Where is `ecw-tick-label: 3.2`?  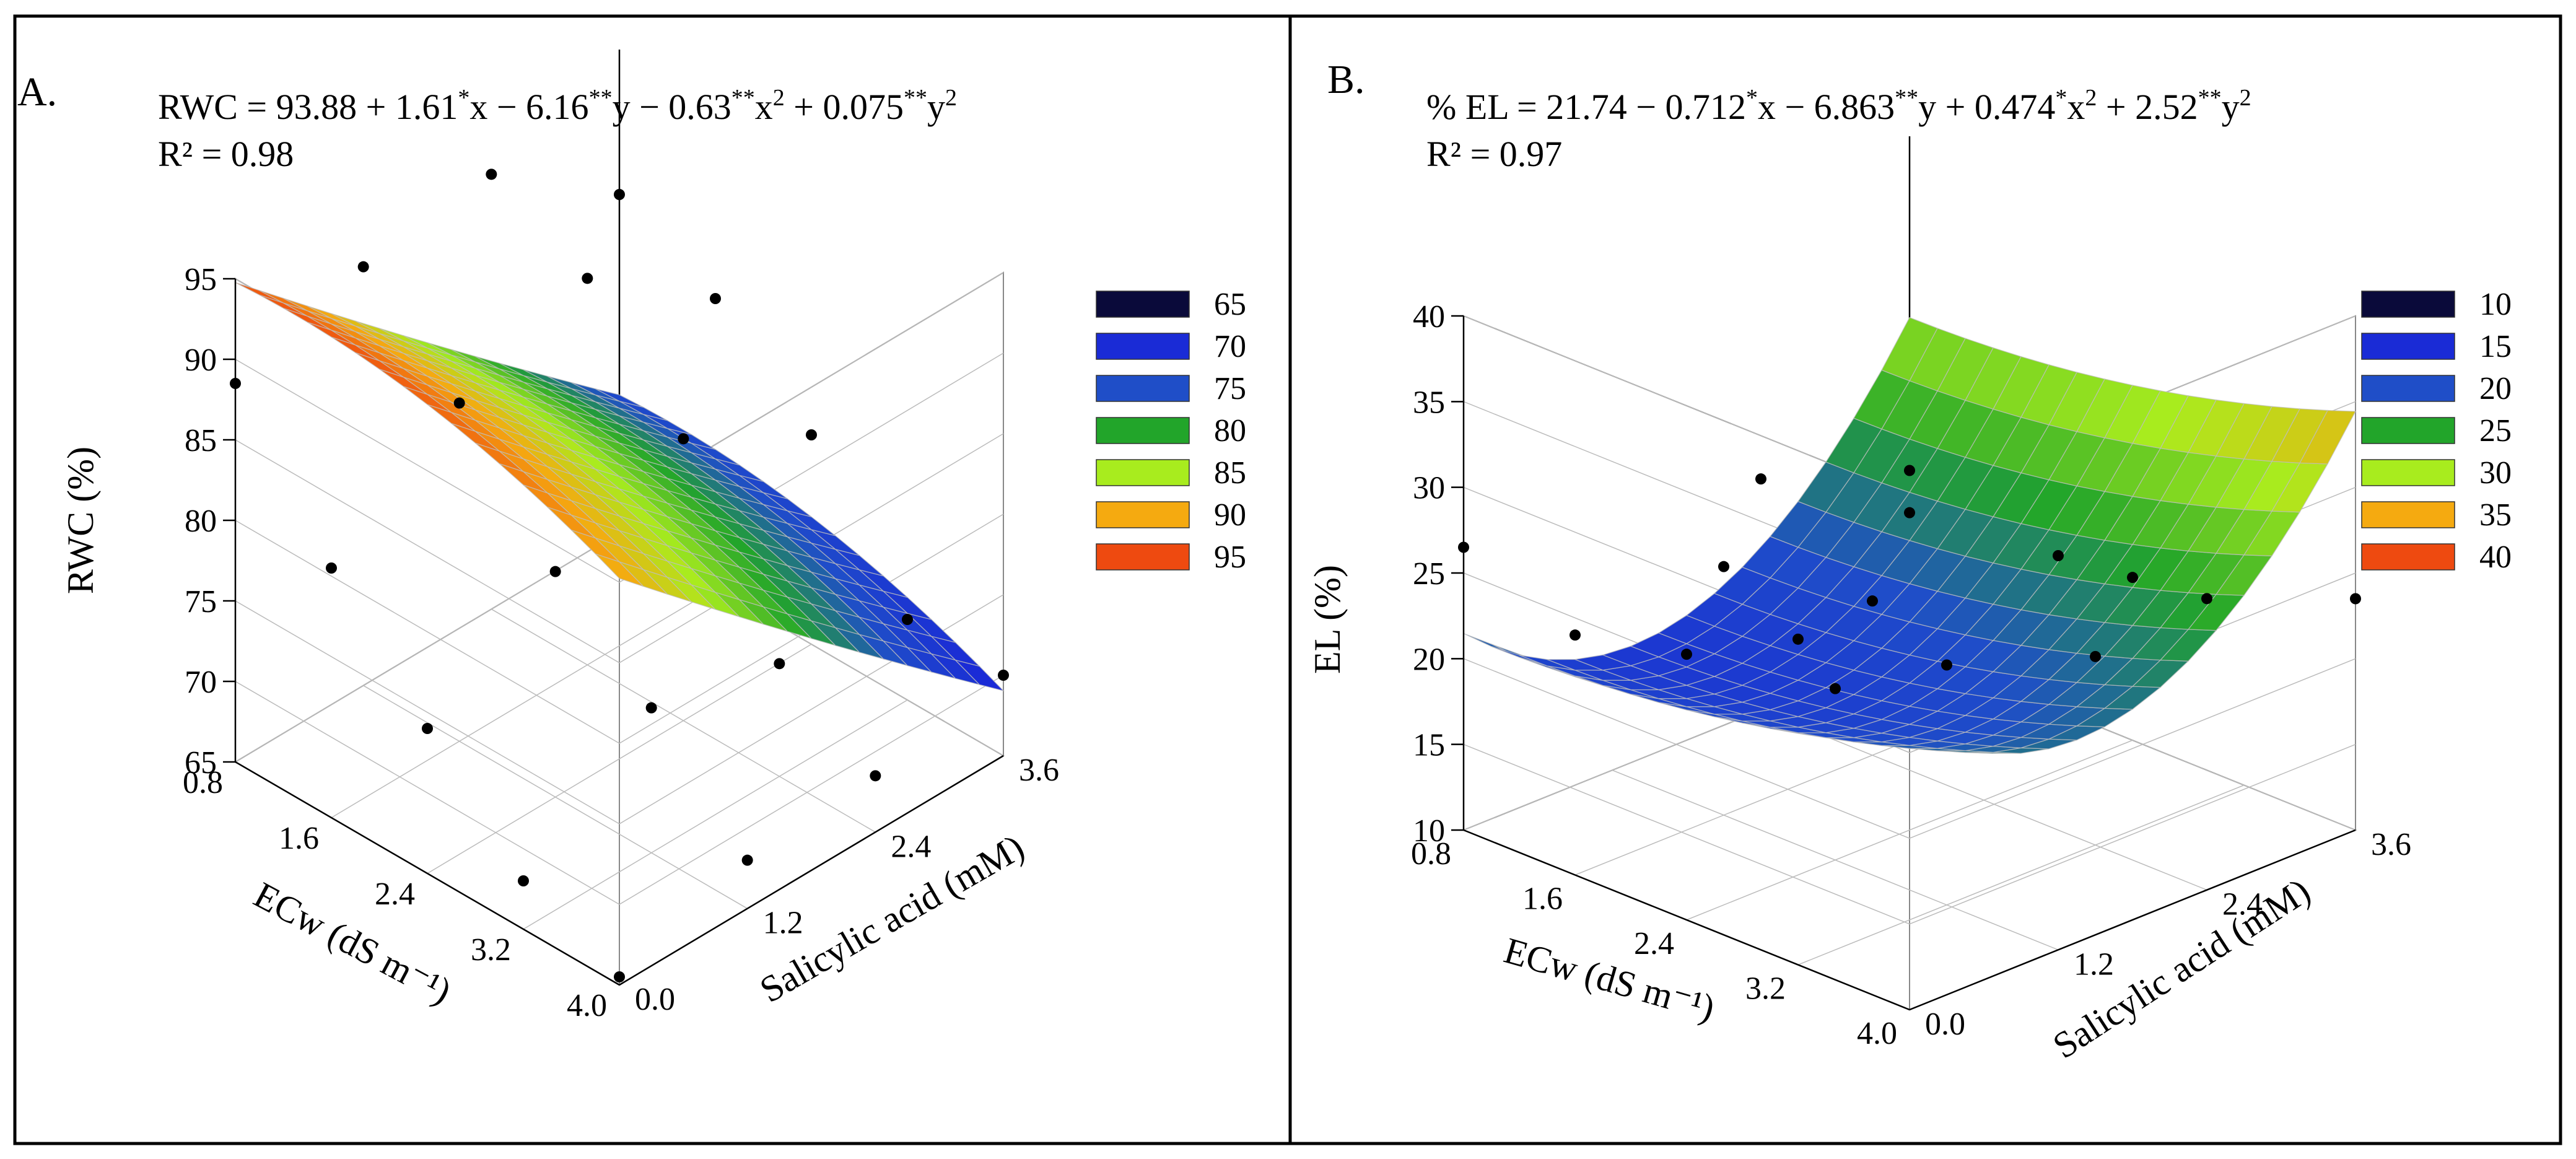
ecw-tick-label: 3.2 is located at coordinates (1765, 989).